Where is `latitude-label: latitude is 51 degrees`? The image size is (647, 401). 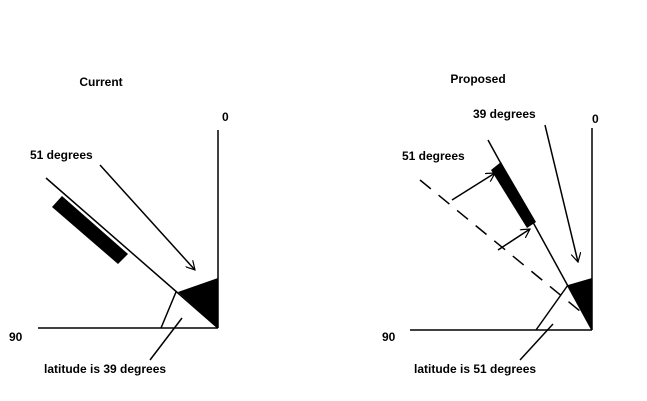
latitude-label: latitude is 51 degrees is located at coordinates (475, 369).